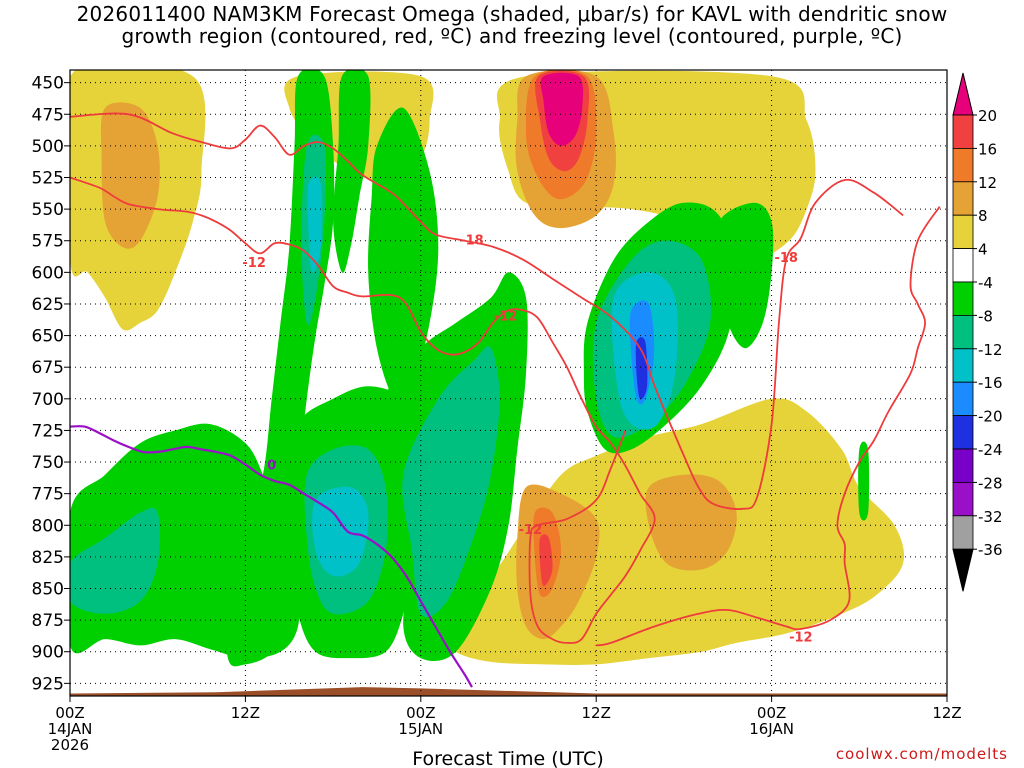  Describe the element at coordinates (963, 432) in the screenshot. I see `colorbar-swatch-neg24_neg20` at that location.